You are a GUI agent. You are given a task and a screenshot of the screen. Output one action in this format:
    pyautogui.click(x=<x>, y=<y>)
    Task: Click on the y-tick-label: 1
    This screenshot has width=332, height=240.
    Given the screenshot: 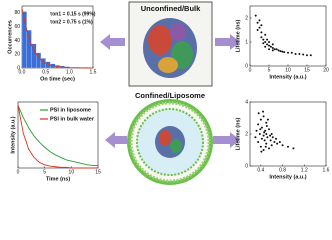 What is the action you would take?
    pyautogui.click(x=246, y=42)
    